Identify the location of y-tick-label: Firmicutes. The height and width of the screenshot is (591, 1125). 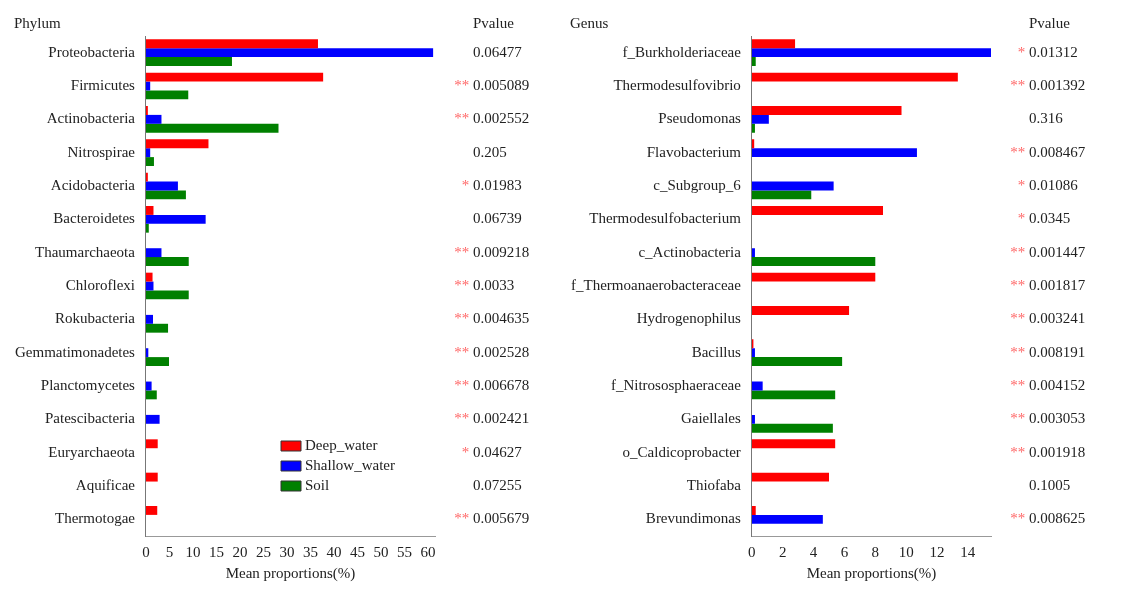
(103, 84).